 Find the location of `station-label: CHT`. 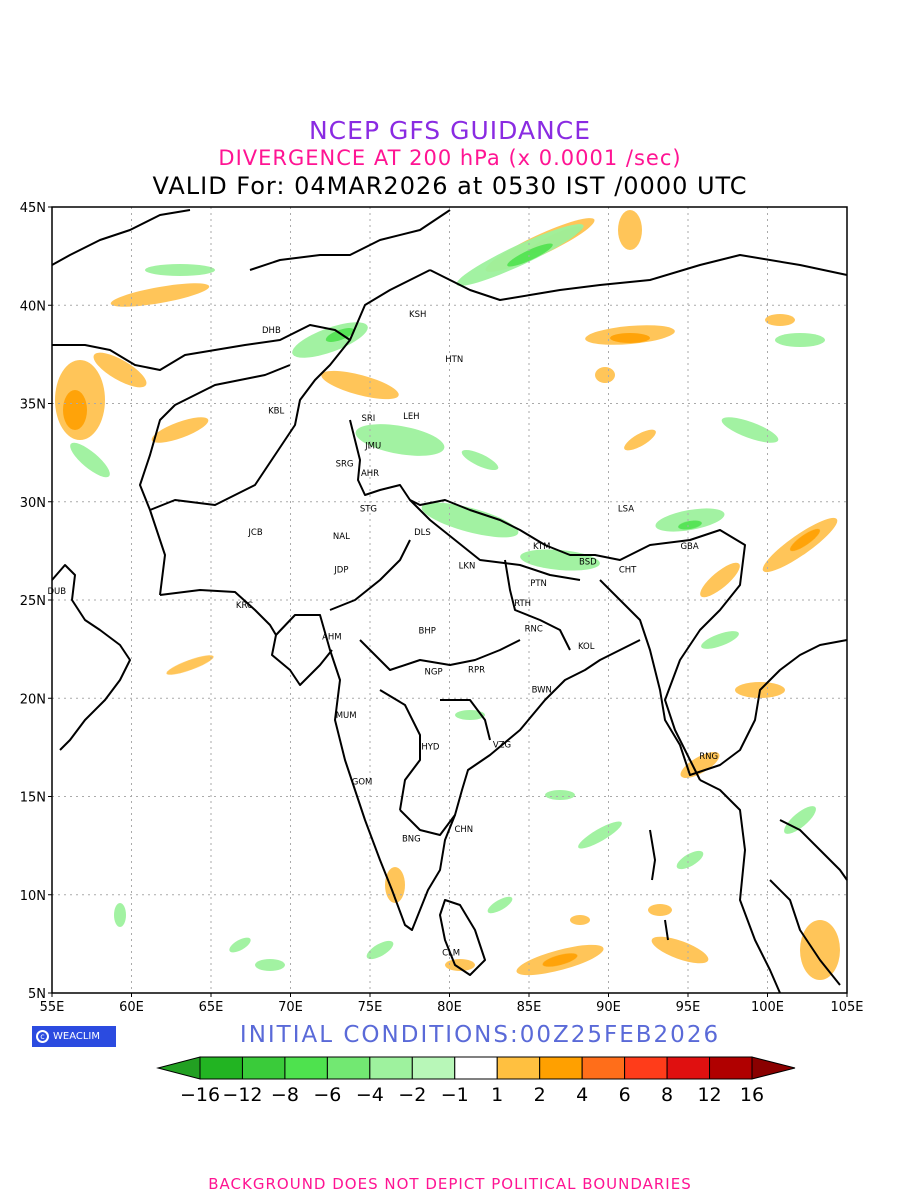

station-label: CHT is located at coordinates (628, 570).